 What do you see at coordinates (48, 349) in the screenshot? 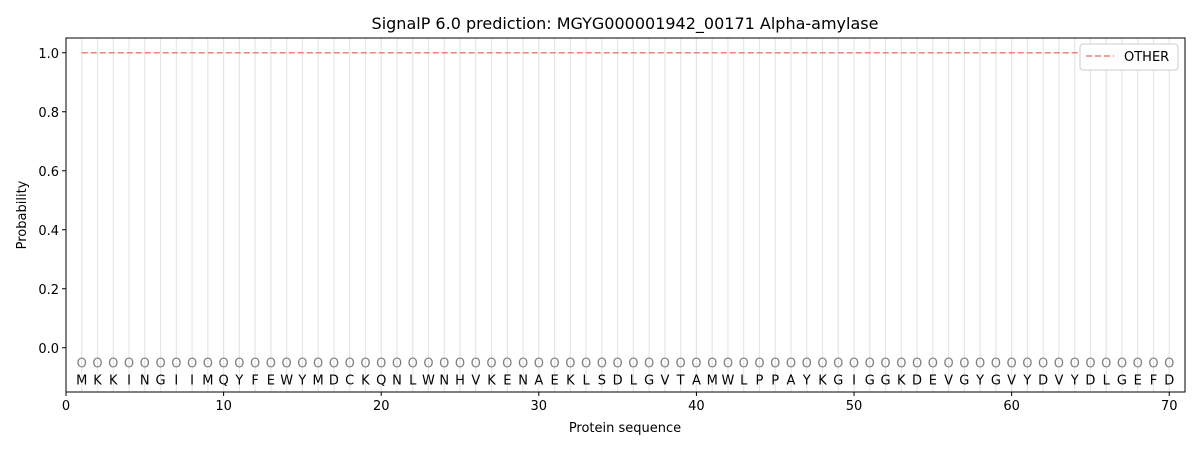
I see `y-tick-label: 0.0` at bounding box center [48, 349].